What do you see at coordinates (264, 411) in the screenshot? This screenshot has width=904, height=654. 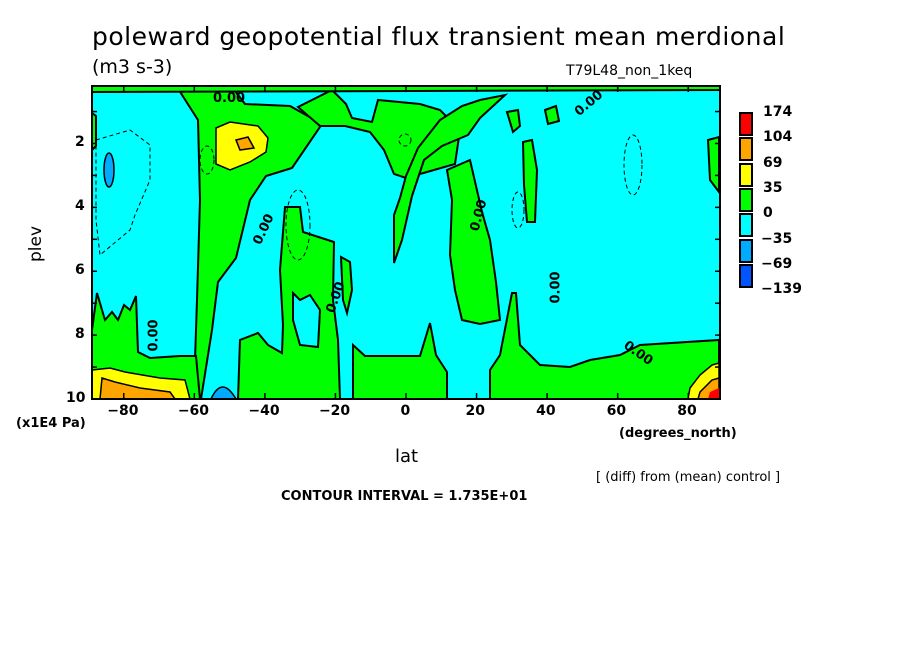 I see `x-tick-label: −40` at bounding box center [264, 411].